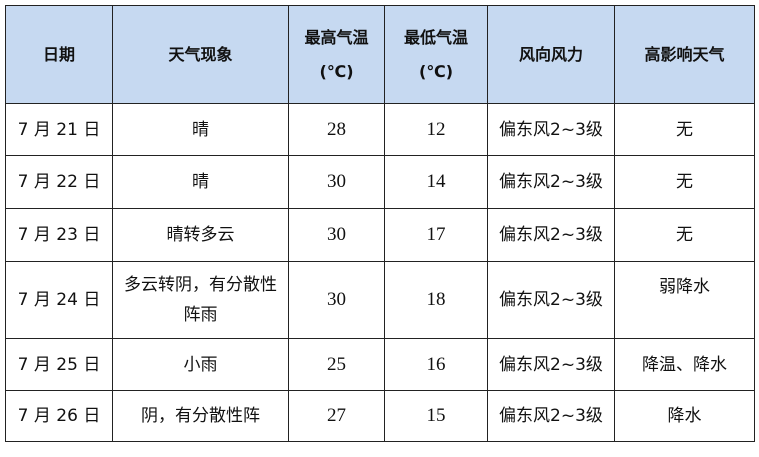  Describe the element at coordinates (336, 71) in the screenshot. I see `header-high-unit: (℃)` at that location.